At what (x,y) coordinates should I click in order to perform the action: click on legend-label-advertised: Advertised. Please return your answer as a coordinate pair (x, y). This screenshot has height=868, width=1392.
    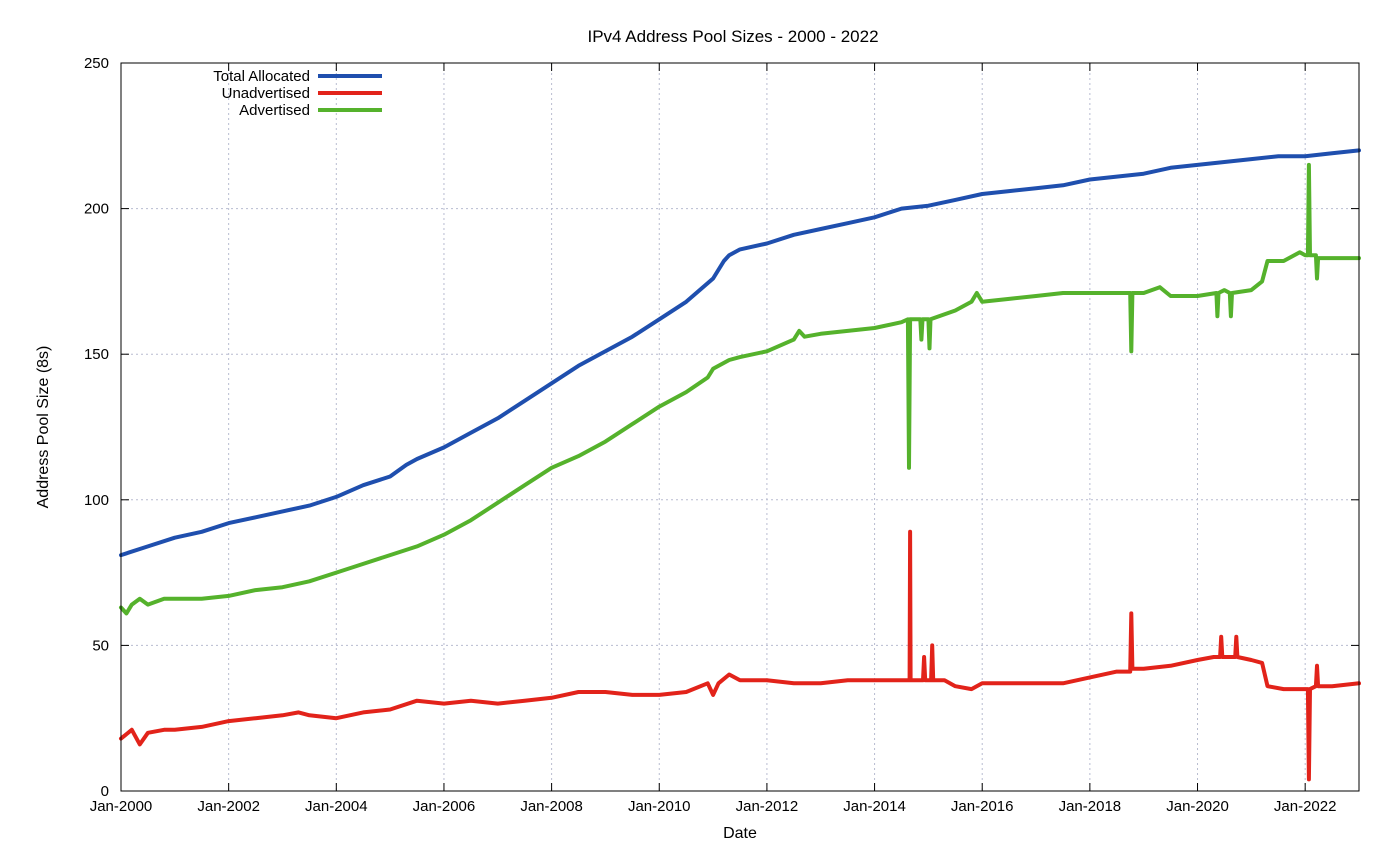
    Looking at the image, I should click on (274, 110).